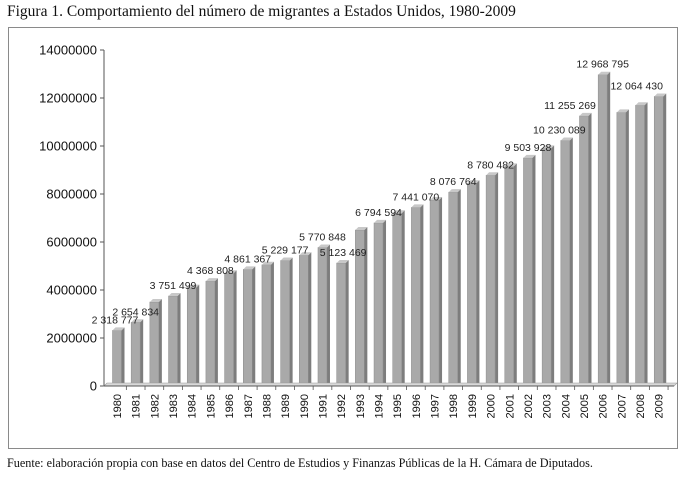  Describe the element at coordinates (585, 406) in the screenshot. I see `x-tick-label: 2005` at that location.